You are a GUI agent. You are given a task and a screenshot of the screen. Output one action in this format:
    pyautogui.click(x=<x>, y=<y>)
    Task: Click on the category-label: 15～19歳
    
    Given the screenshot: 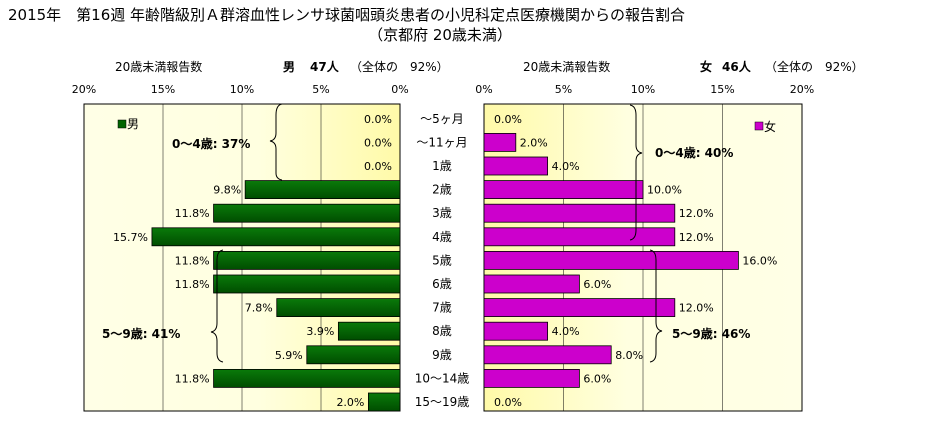 What is the action you would take?
    pyautogui.click(x=442, y=402)
    